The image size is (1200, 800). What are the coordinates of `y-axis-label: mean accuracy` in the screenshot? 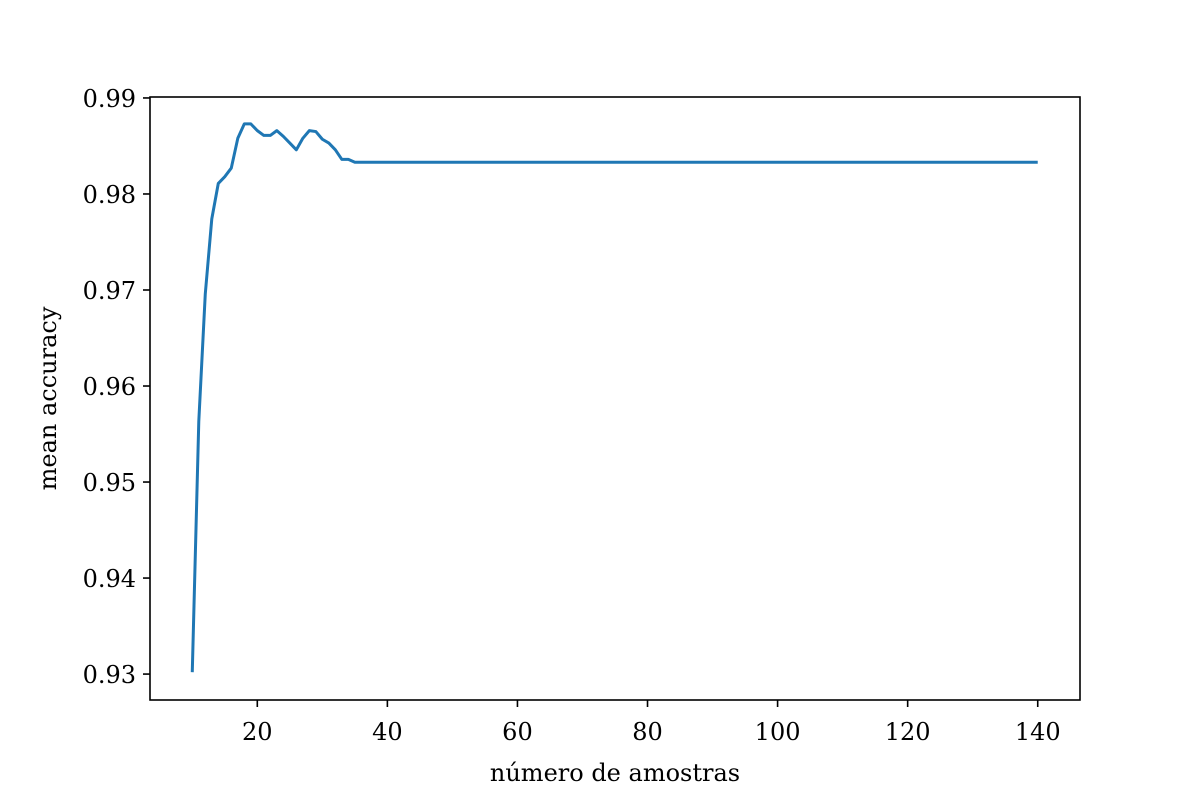 It's located at (48, 398).